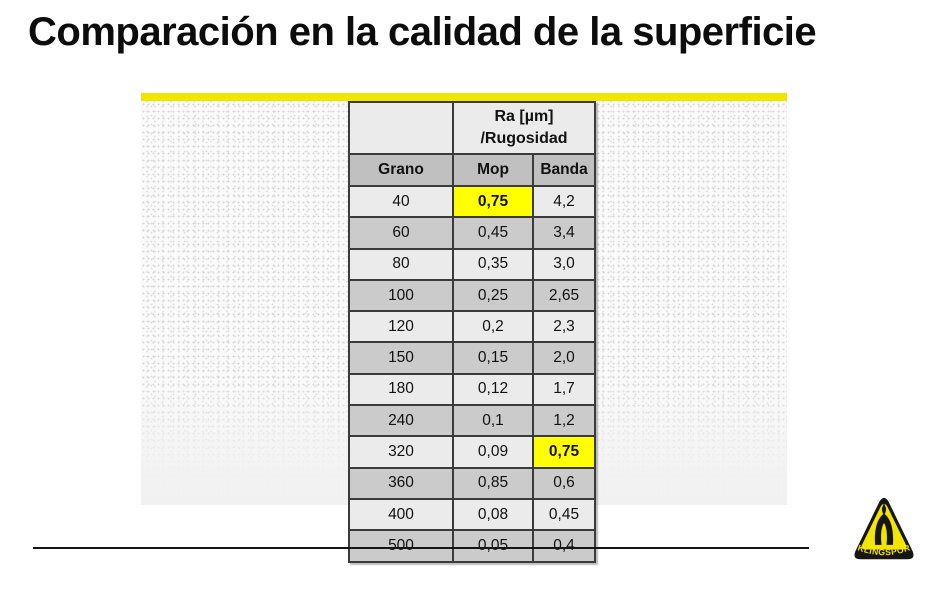 This screenshot has height=591, width=930. Describe the element at coordinates (401, 546) in the screenshot. I see `cell-grano: 500` at that location.